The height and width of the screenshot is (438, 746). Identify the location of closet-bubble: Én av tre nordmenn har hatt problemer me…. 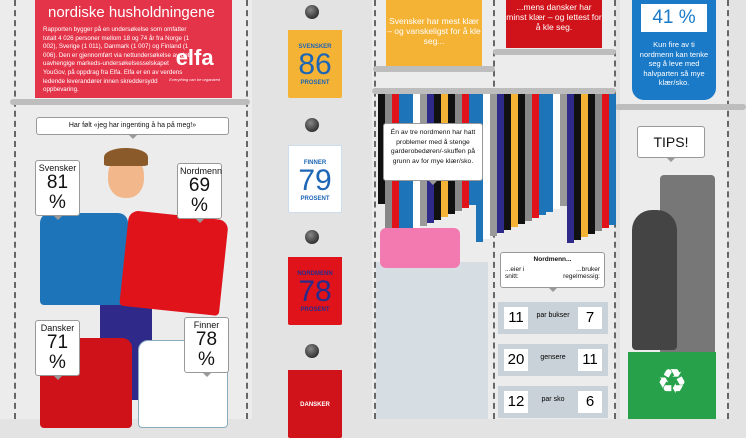
(433, 154).